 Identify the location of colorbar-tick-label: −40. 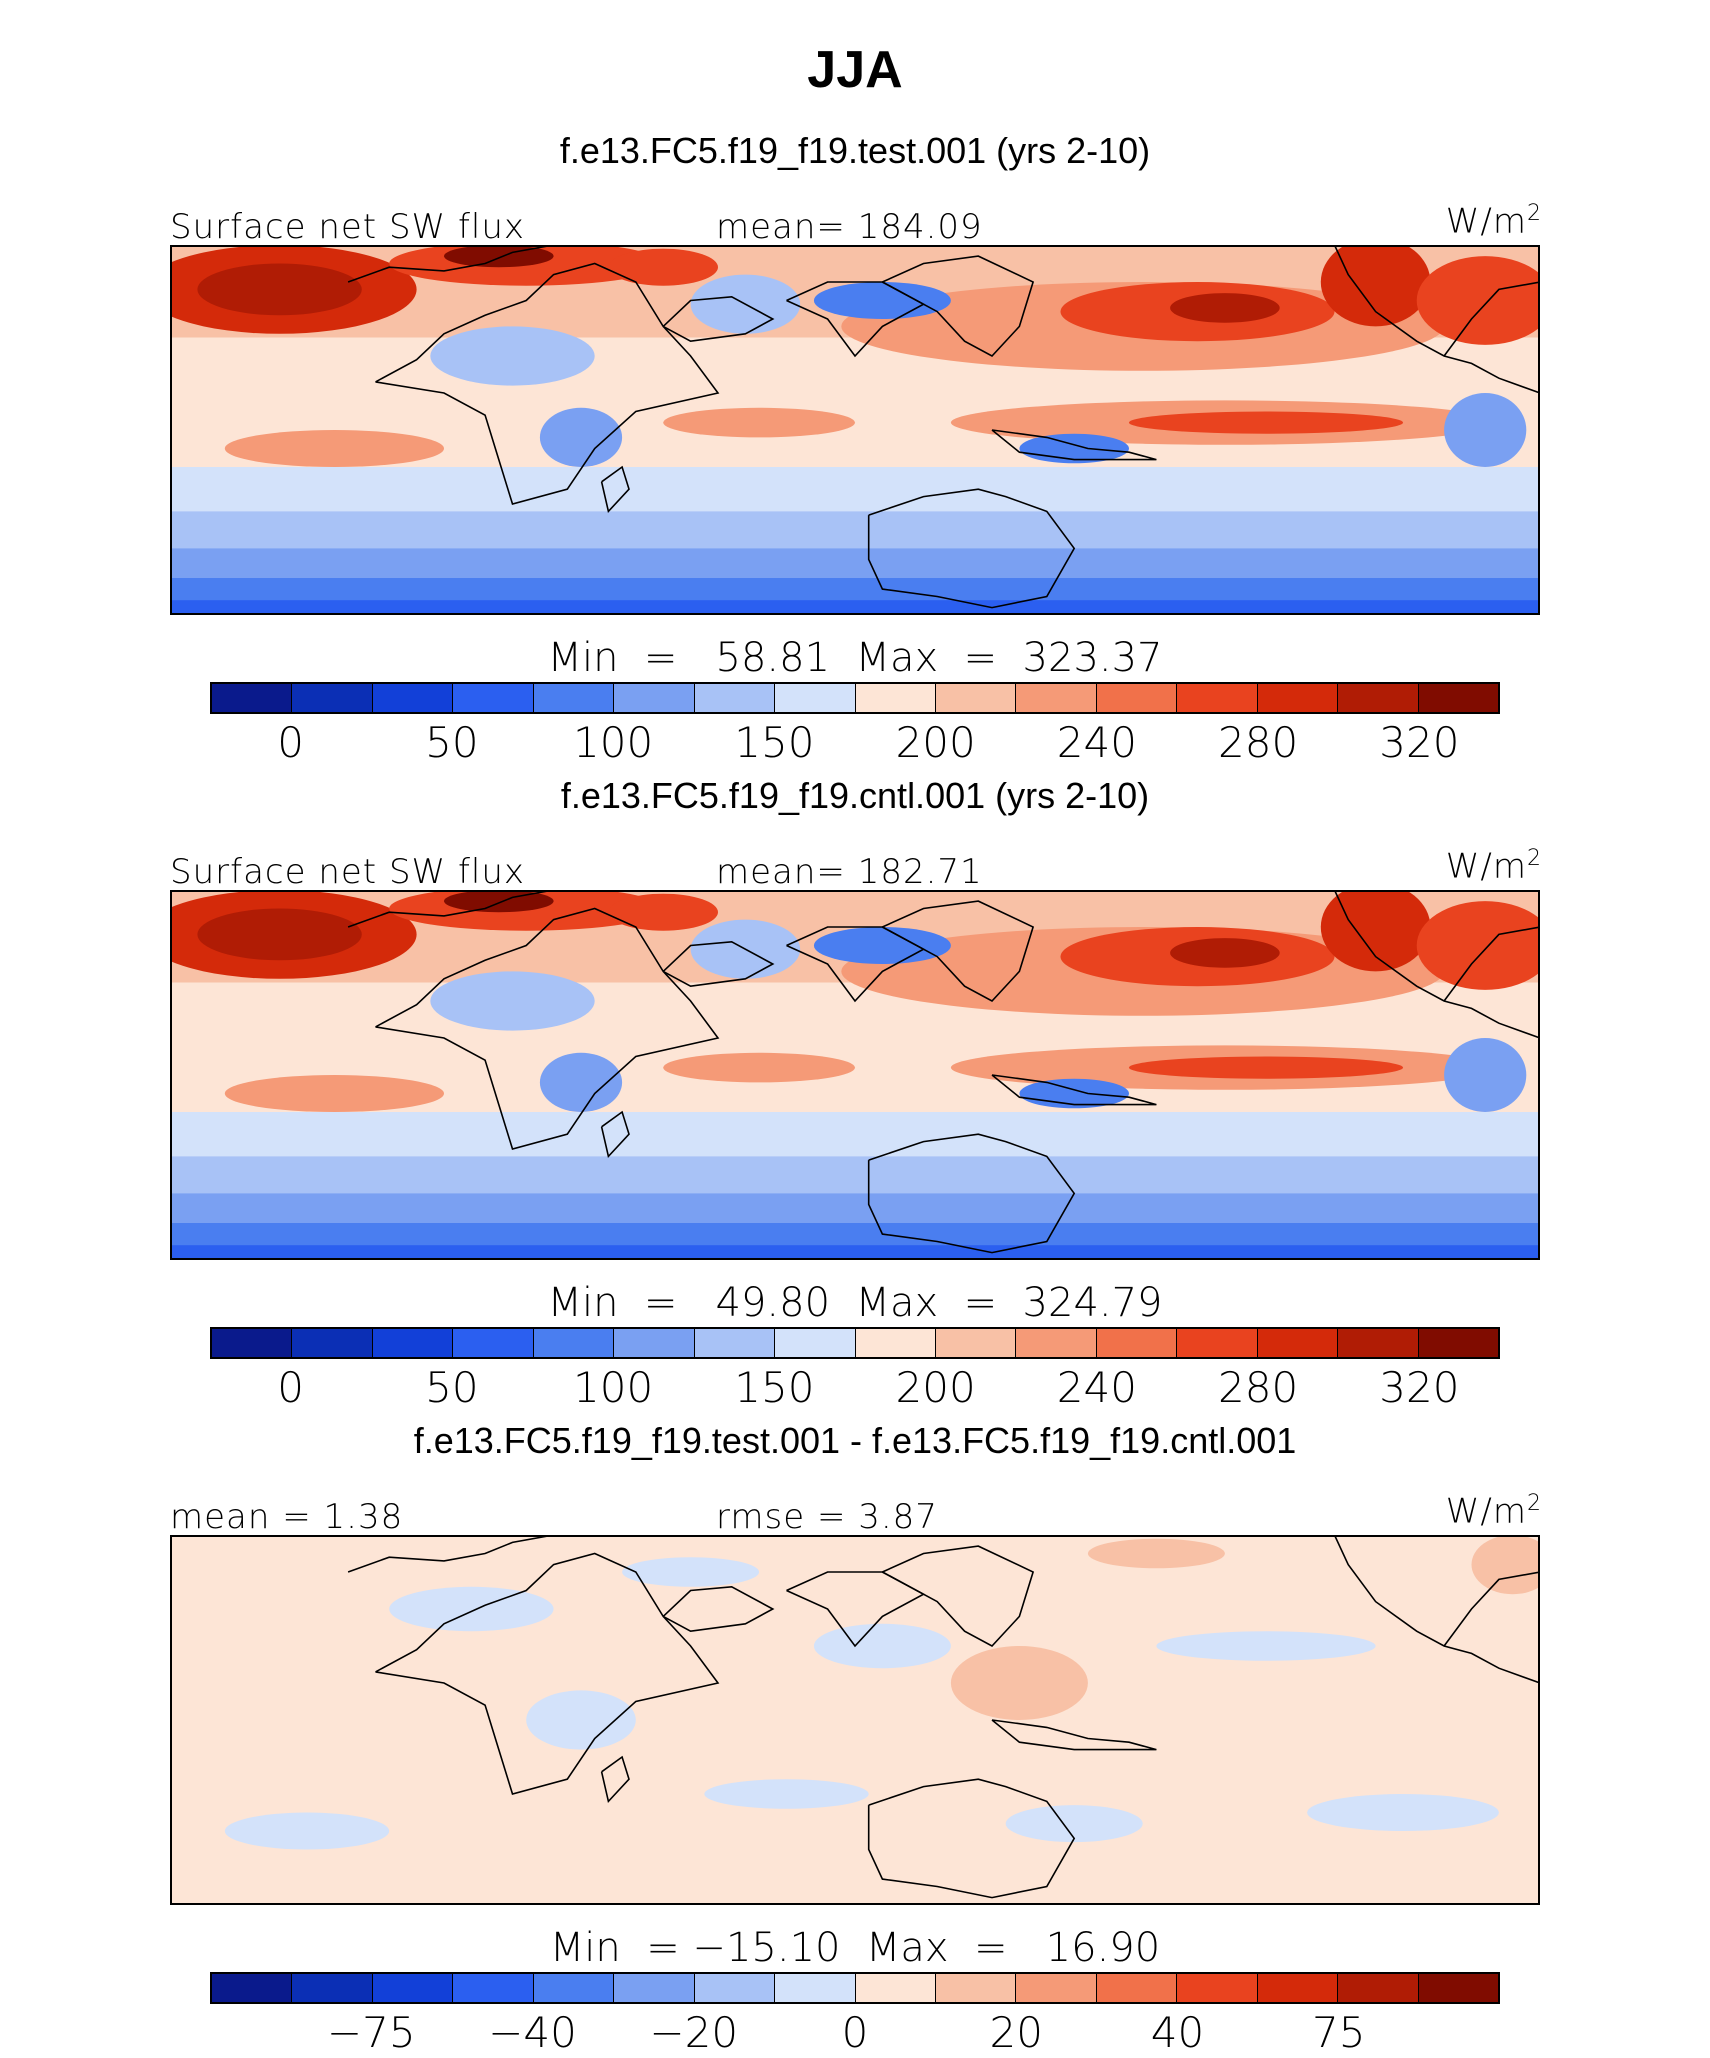
(532, 2032).